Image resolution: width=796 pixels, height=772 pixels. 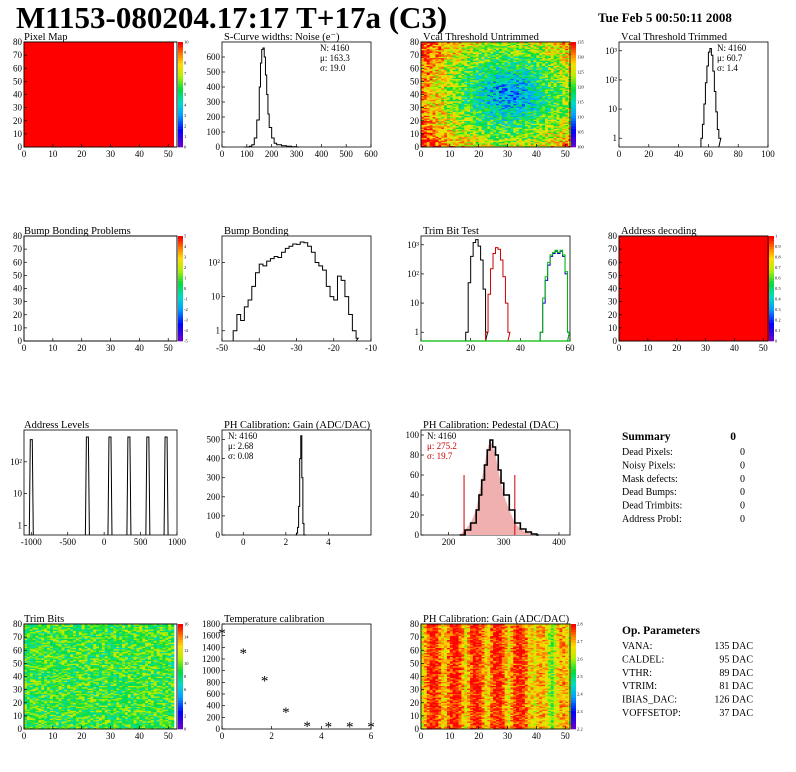 What do you see at coordinates (185, 246) in the screenshot?
I see `colorbar-tick-label: 4` at bounding box center [185, 246].